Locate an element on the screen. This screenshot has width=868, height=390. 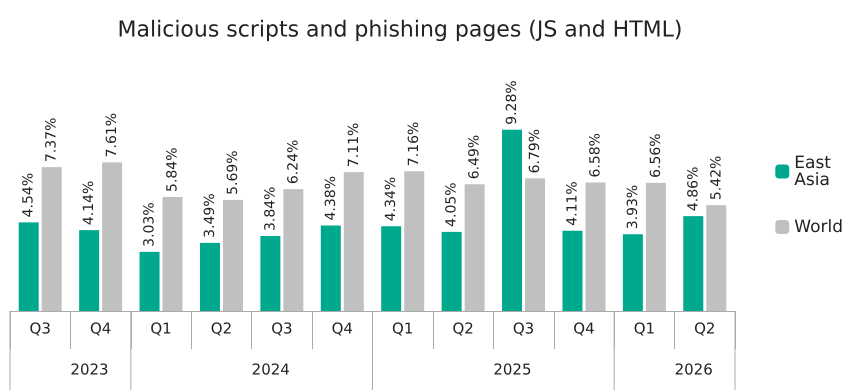
data-label: 9.28% is located at coordinates (512, 102).